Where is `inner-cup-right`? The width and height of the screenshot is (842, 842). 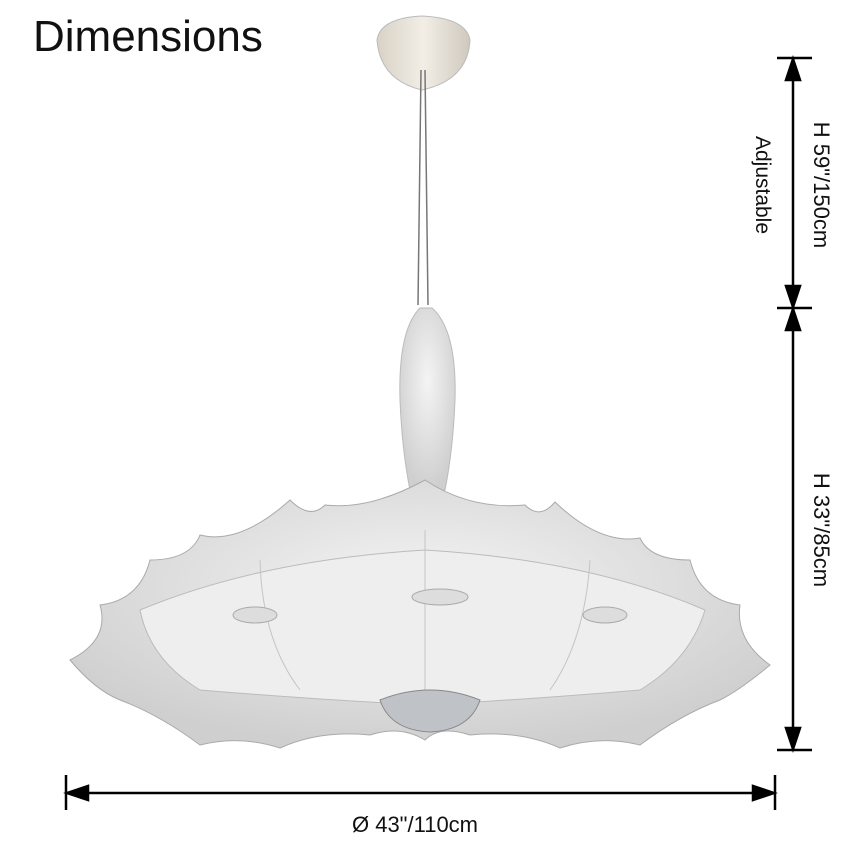
inner-cup-right is located at coordinates (605, 615).